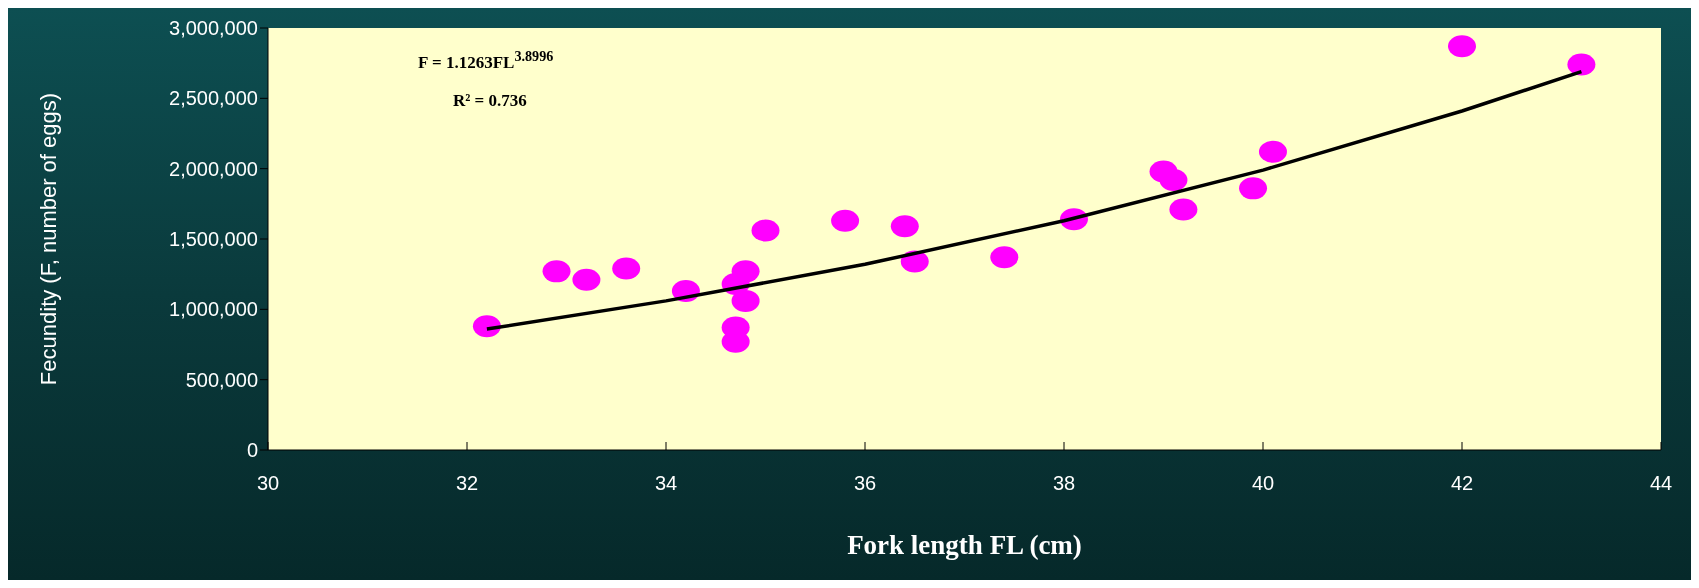  Describe the element at coordinates (268, 483) in the screenshot. I see `x-tick-label: 30` at that location.